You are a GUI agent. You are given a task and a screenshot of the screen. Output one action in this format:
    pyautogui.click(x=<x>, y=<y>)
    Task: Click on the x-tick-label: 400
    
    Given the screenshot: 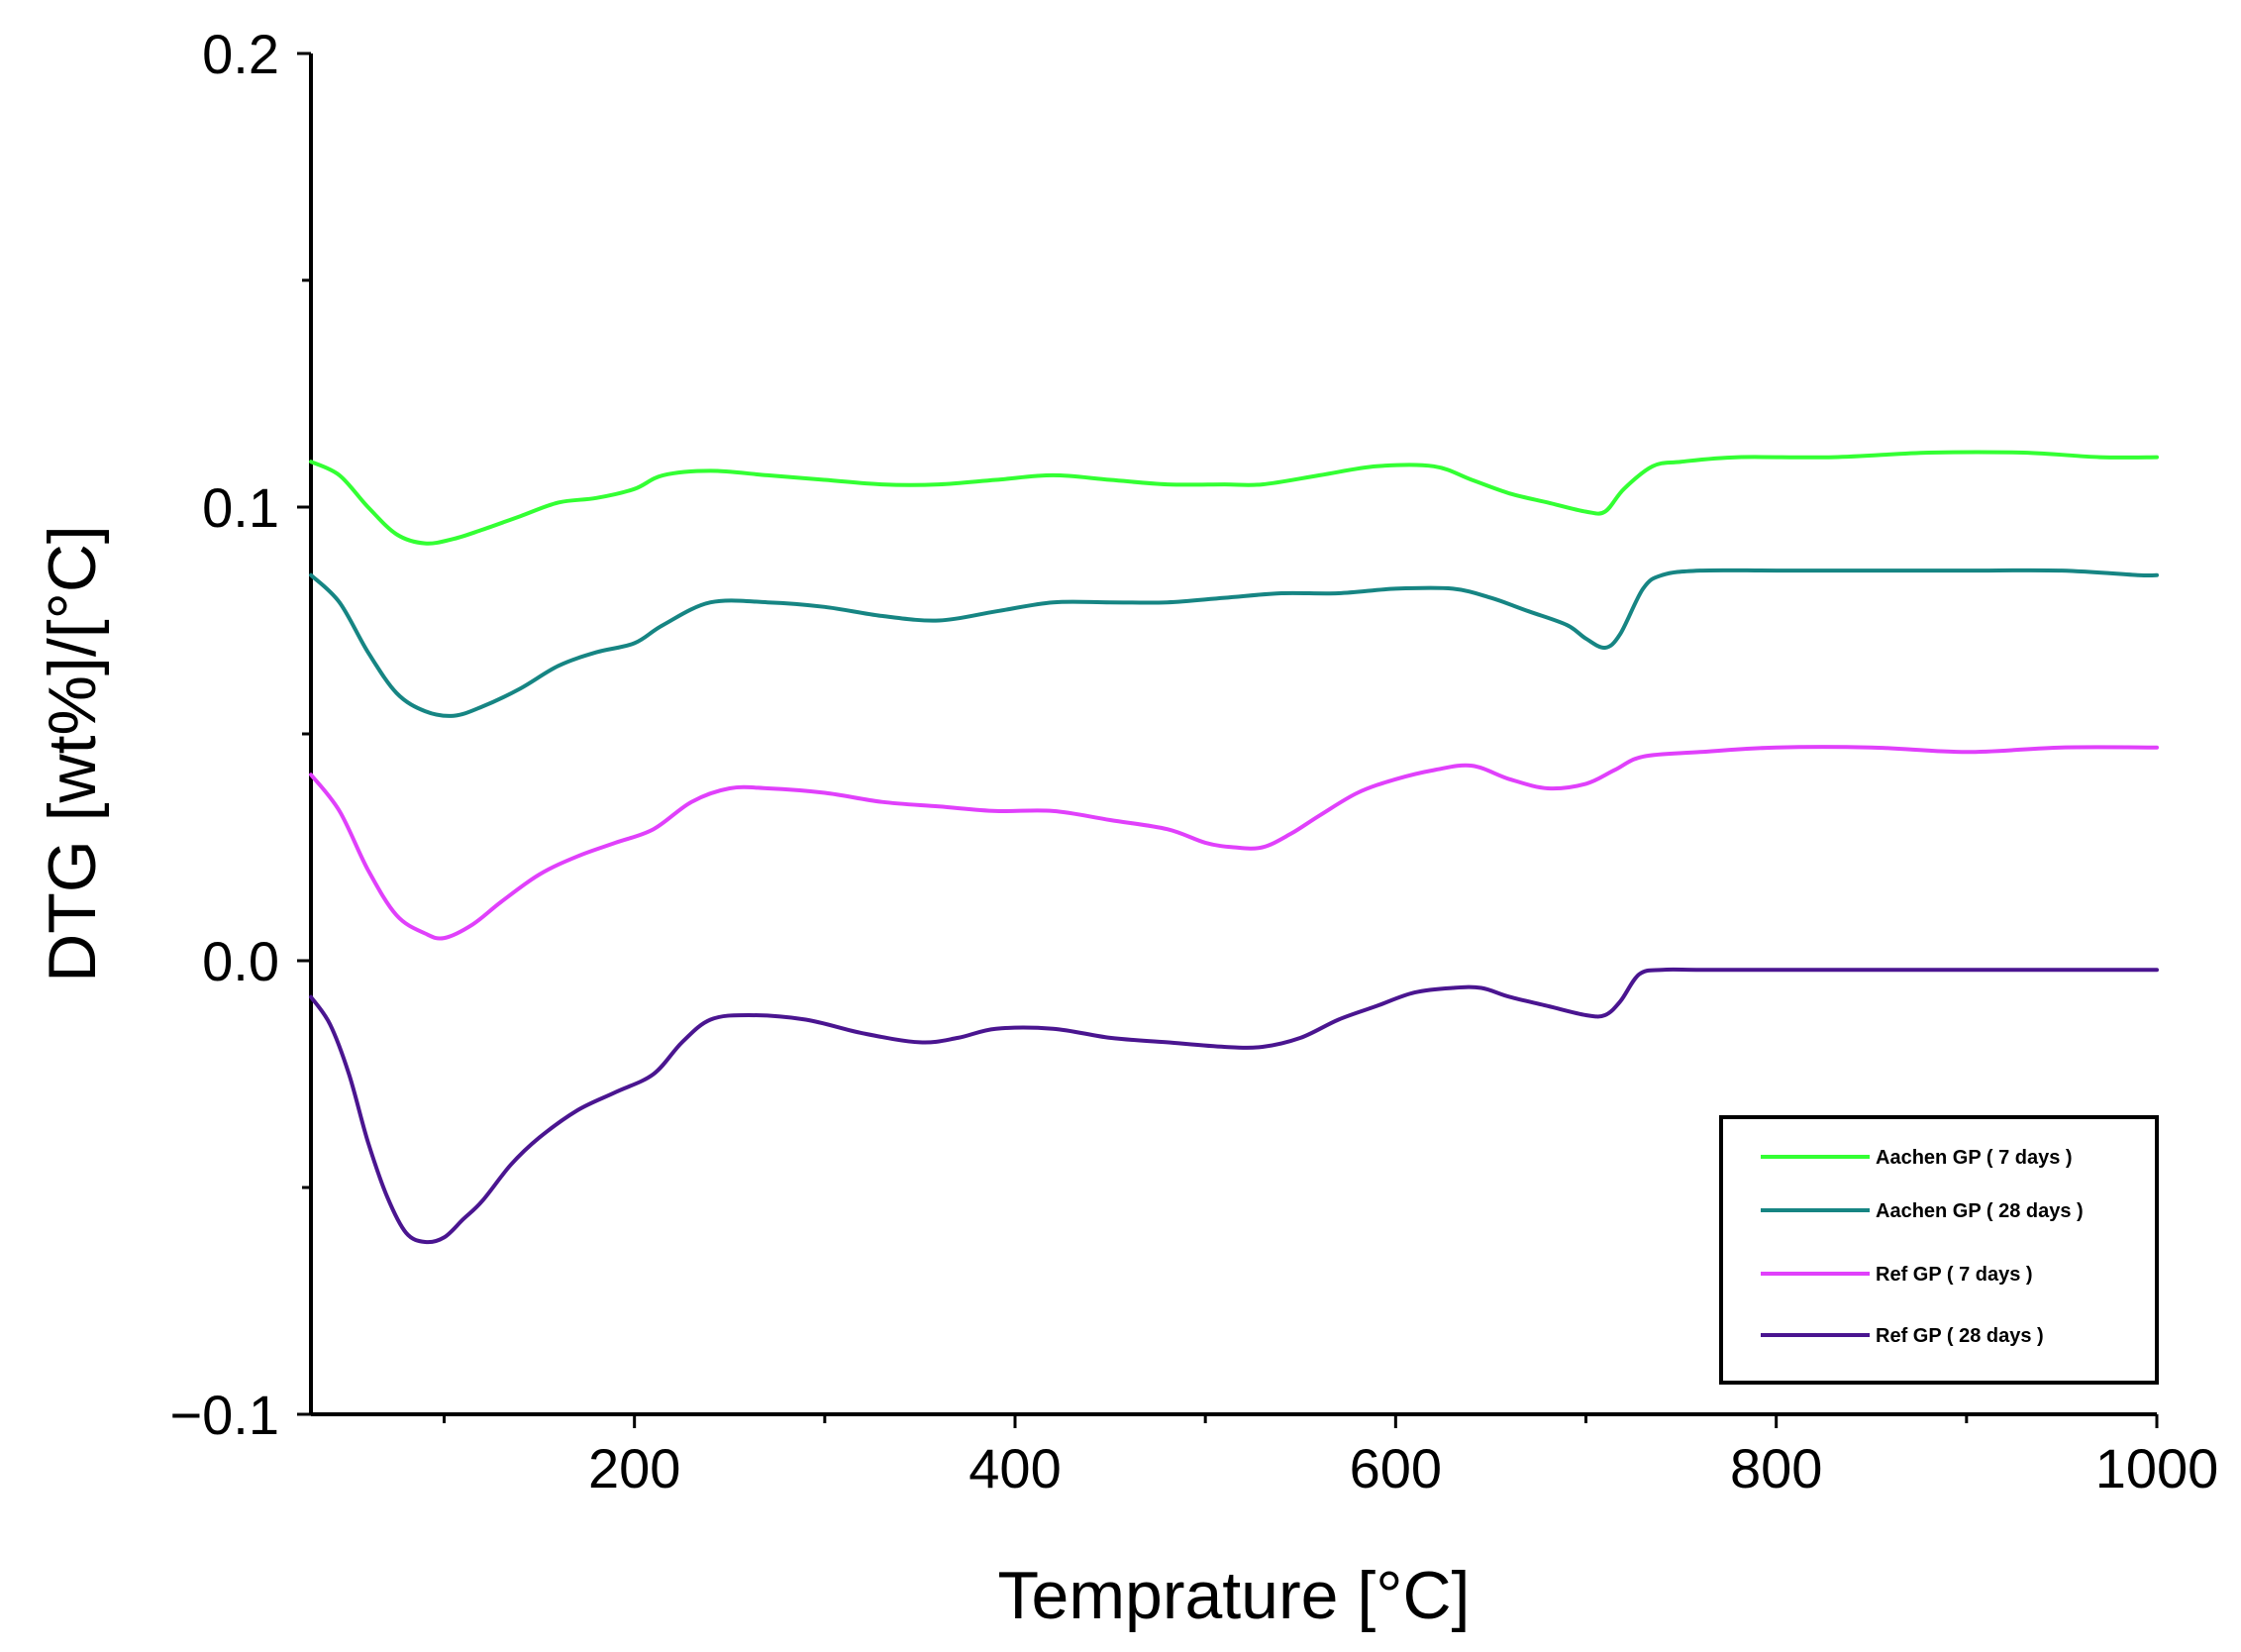 What is the action you would take?
    pyautogui.click(x=1015, y=1468)
    